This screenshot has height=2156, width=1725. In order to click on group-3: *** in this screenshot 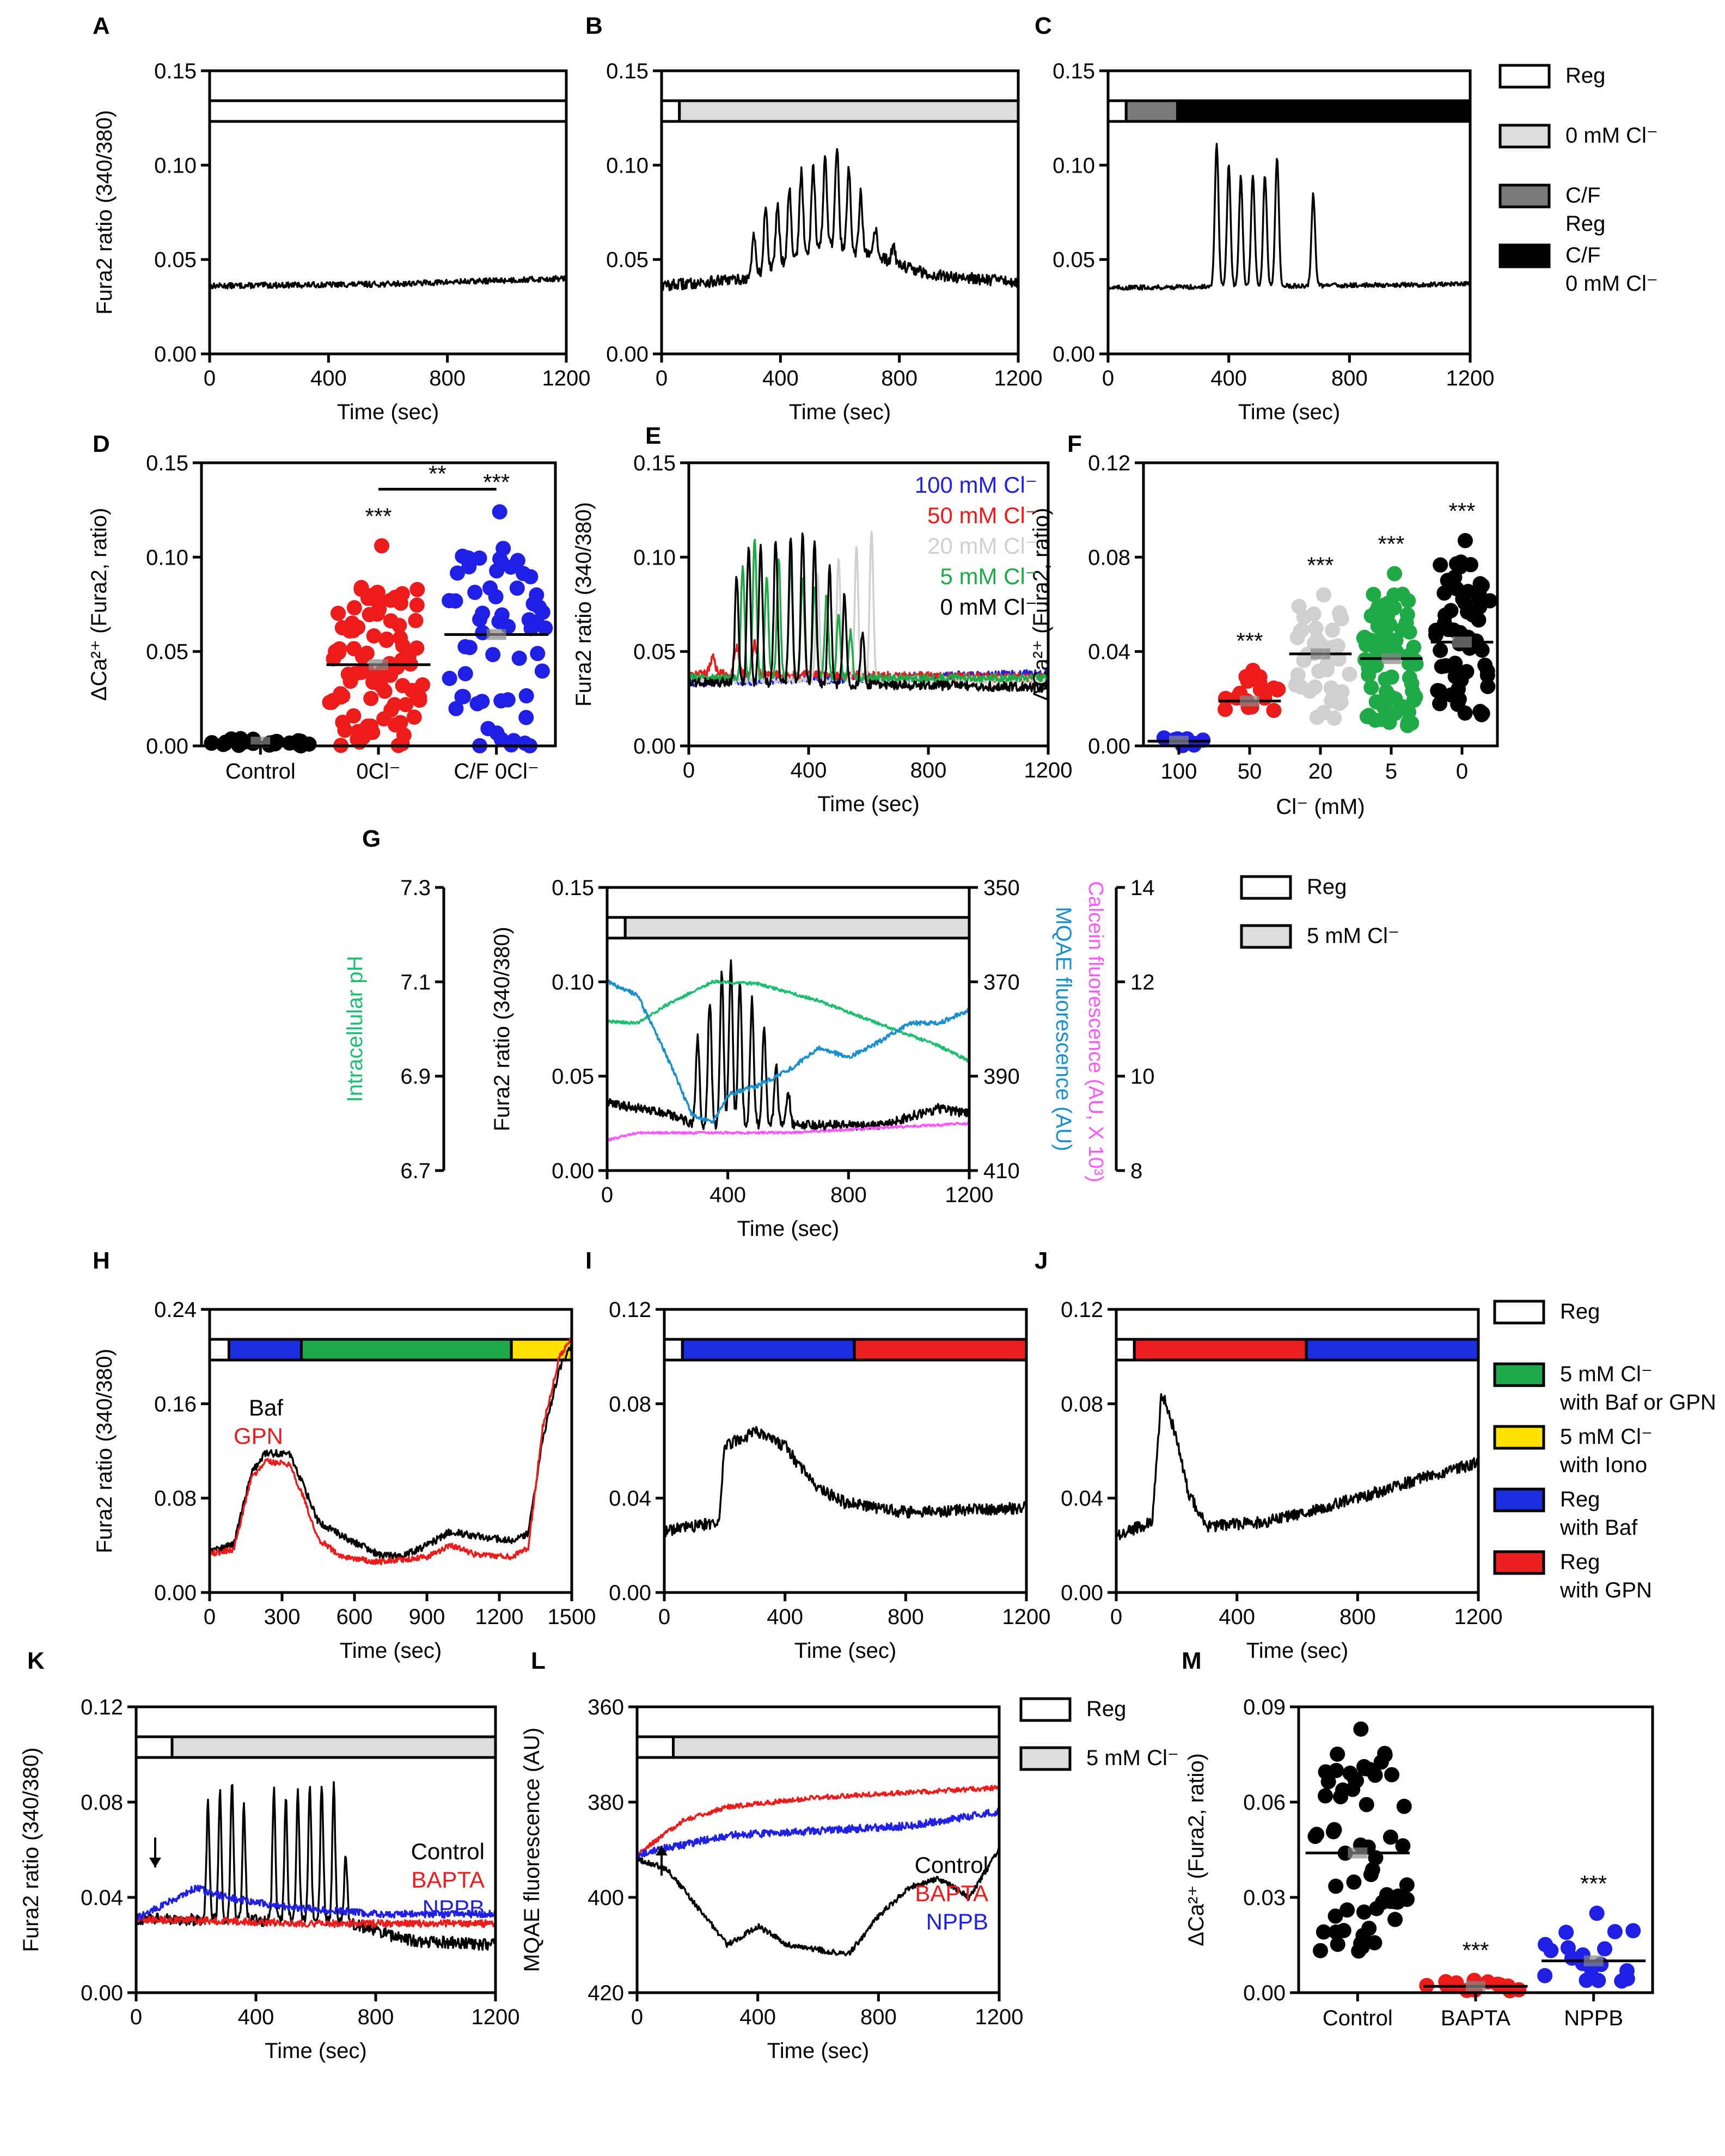, I will do `click(1390, 632)`.